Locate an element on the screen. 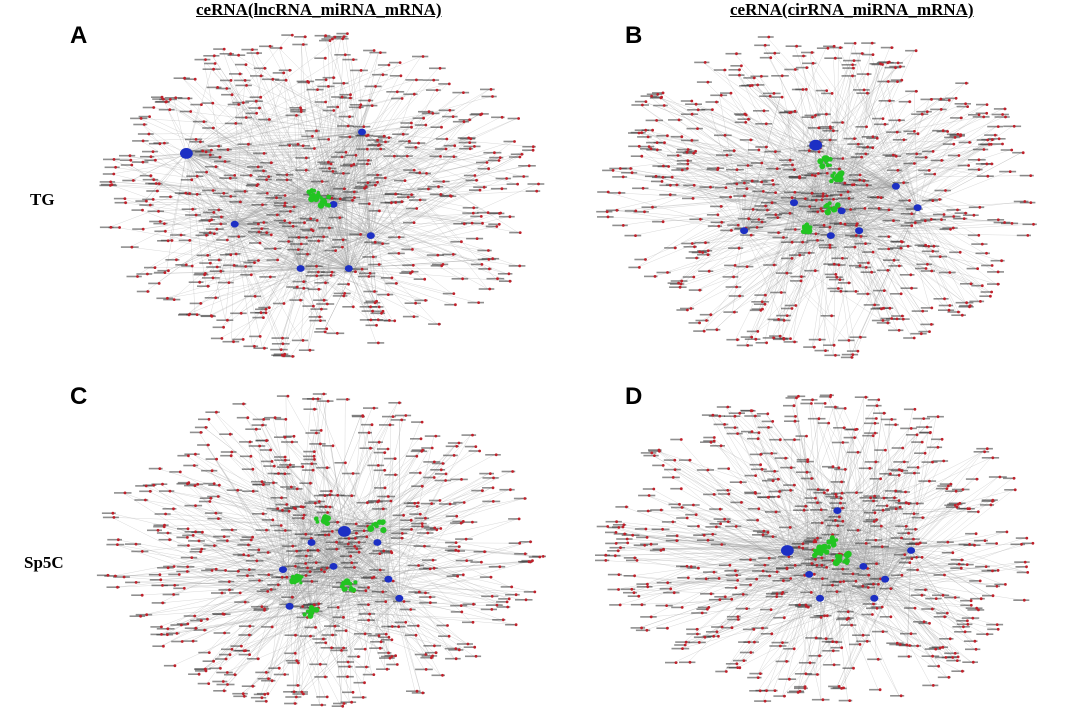 The width and height of the screenshot is (1065, 721). column-title-lncrna: ceRNA(lncRNA_miRNA_mRNA) is located at coordinates (319, 9).